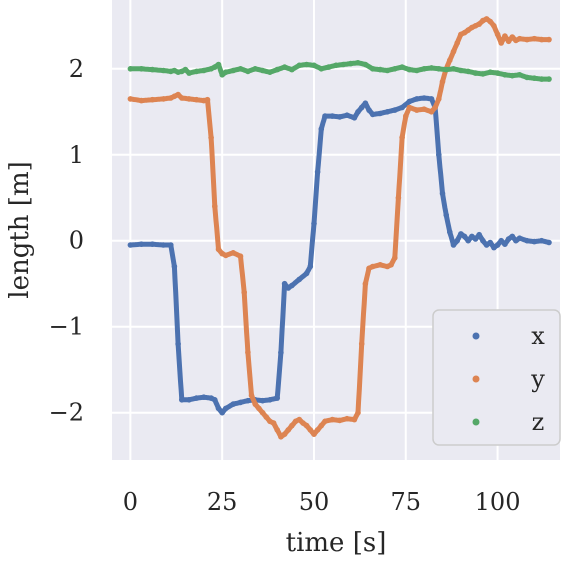 This screenshot has width=574, height=563. I want to click on legend-marker-z, so click(476, 422).